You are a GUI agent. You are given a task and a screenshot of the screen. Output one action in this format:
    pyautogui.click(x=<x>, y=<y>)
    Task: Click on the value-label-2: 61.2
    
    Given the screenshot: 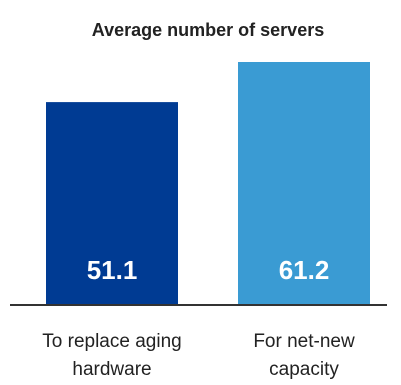 What is the action you would take?
    pyautogui.click(x=304, y=270)
    